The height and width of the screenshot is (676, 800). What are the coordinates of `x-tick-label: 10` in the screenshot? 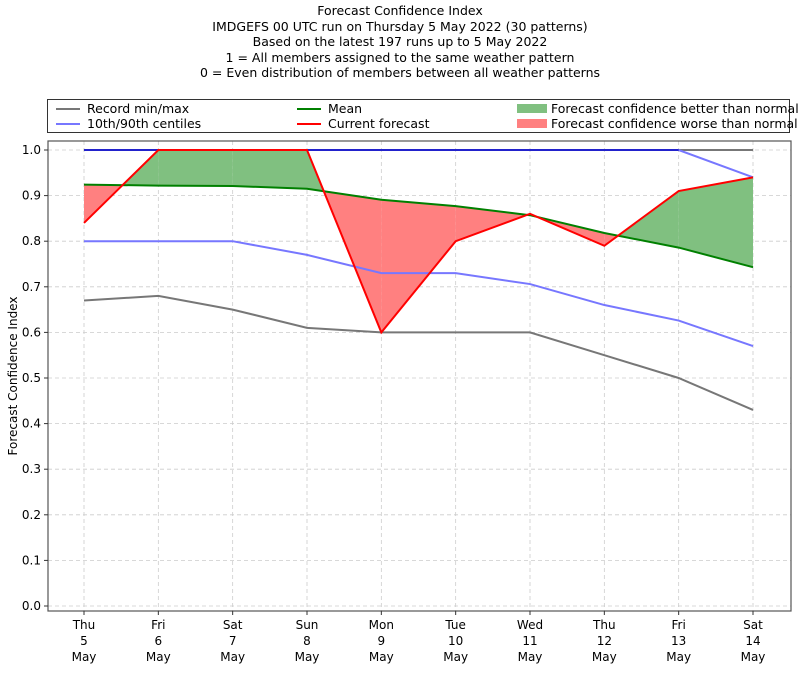 It's located at (455, 641).